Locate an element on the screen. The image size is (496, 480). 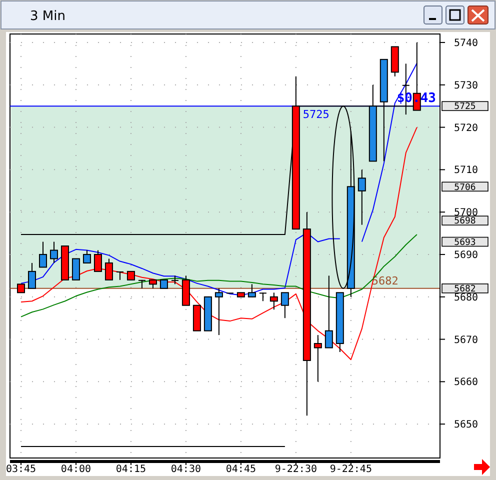
y-tick-label: 5710 is located at coordinates (466, 170).